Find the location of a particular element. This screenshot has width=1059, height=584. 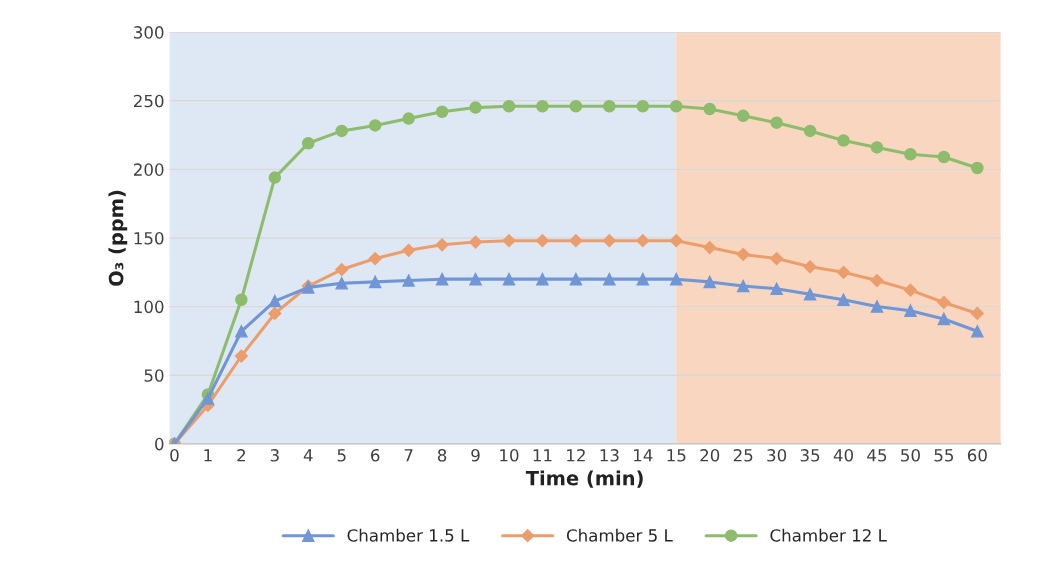

x-tick-label: 25 is located at coordinates (743, 455).